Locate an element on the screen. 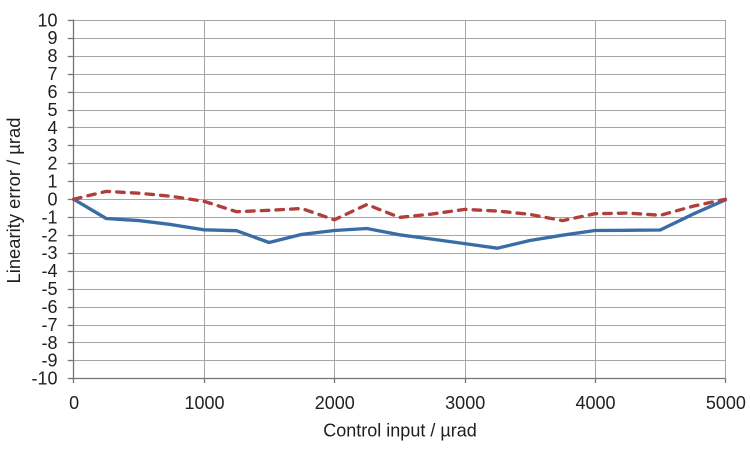  svg-text: -7 is located at coordinates (49, 325).